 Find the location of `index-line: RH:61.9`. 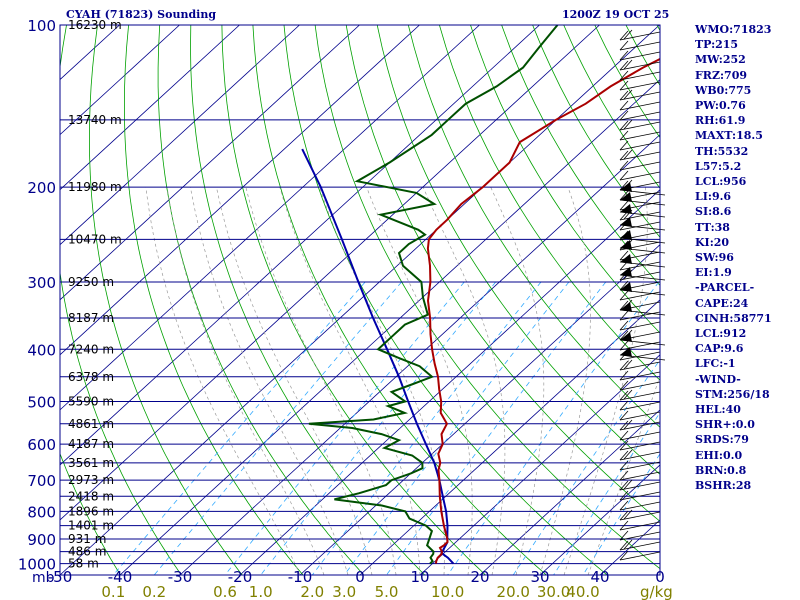

index-line: RH:61.9 is located at coordinates (720, 121).